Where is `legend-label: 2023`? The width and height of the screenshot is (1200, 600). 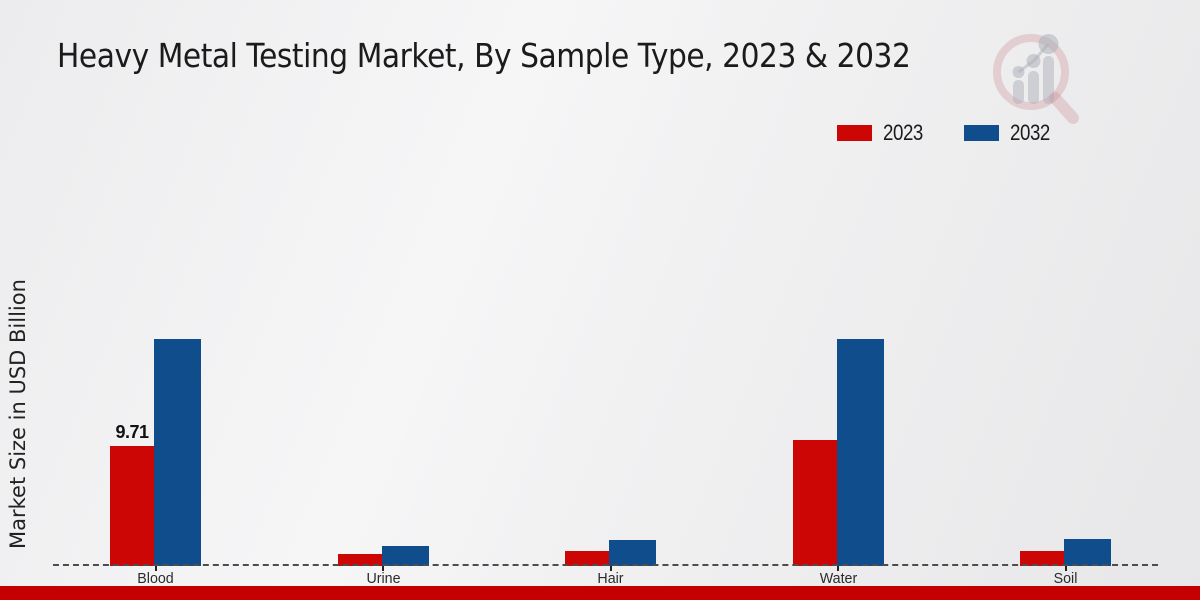 legend-label: 2023 is located at coordinates (903, 132).